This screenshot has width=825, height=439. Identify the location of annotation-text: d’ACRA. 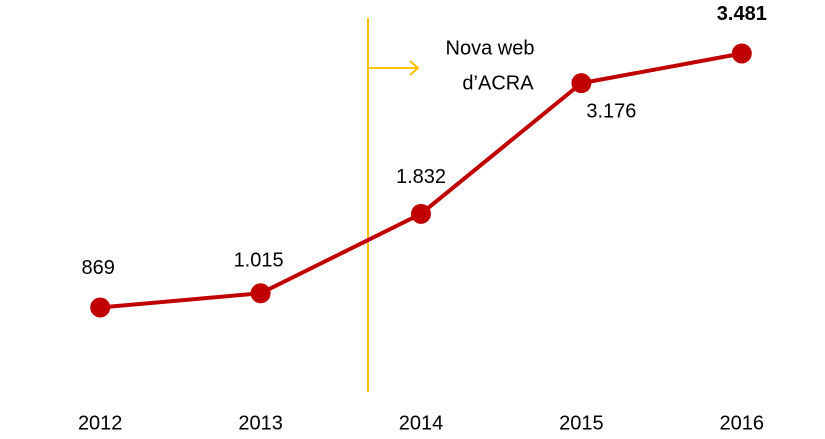
(498, 83).